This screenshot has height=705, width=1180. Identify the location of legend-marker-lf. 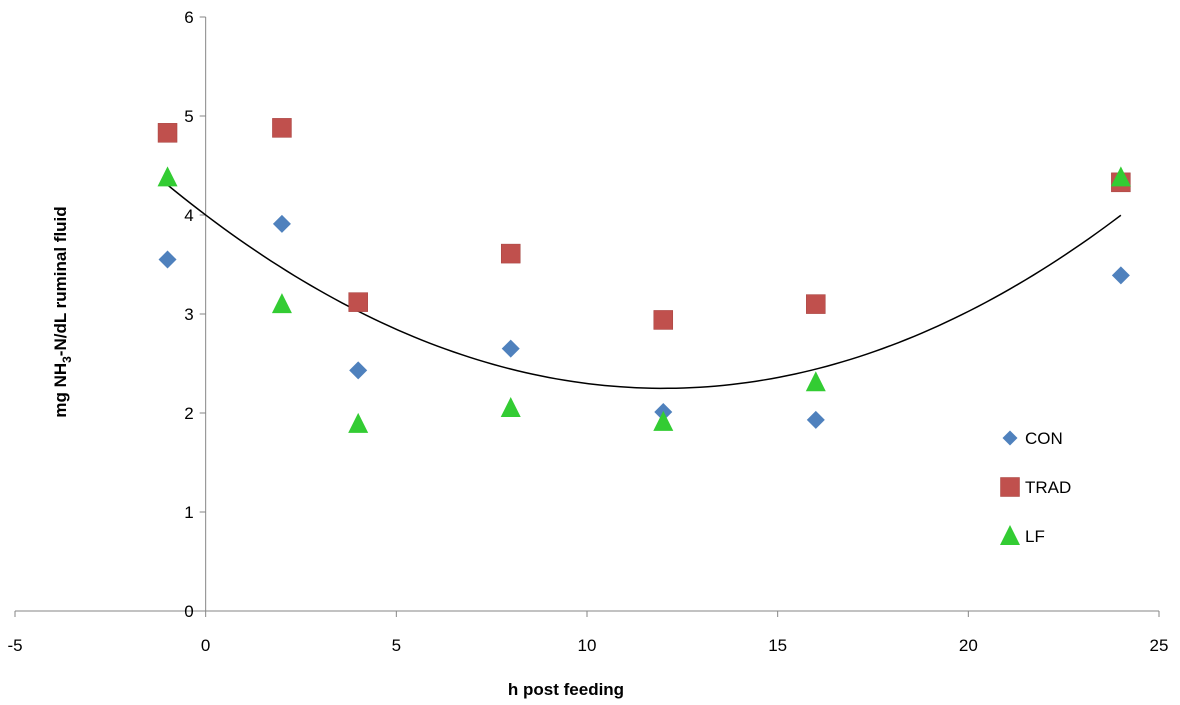
(1010, 535).